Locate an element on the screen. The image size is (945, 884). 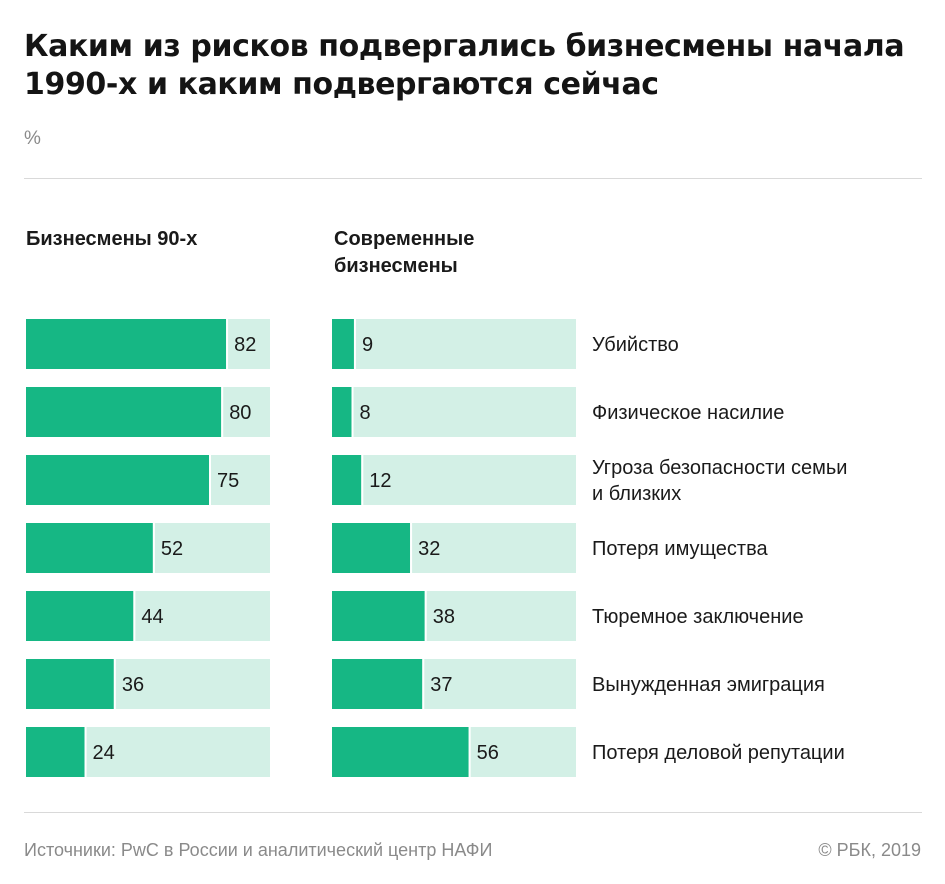
data-label: 37 is located at coordinates (441, 685).